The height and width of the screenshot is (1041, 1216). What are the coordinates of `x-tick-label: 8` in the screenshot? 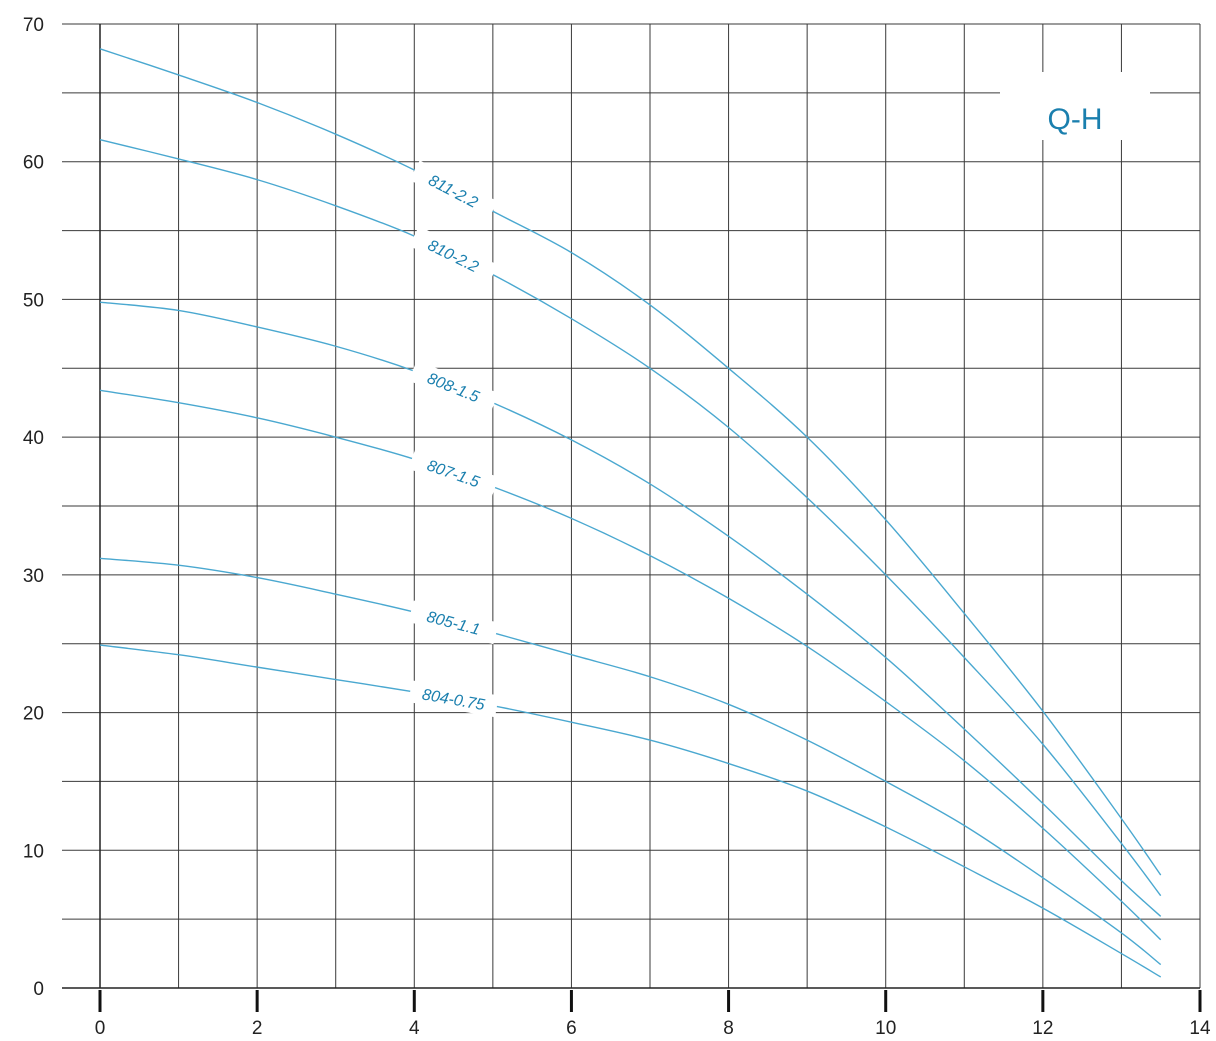 It's located at (728, 1028).